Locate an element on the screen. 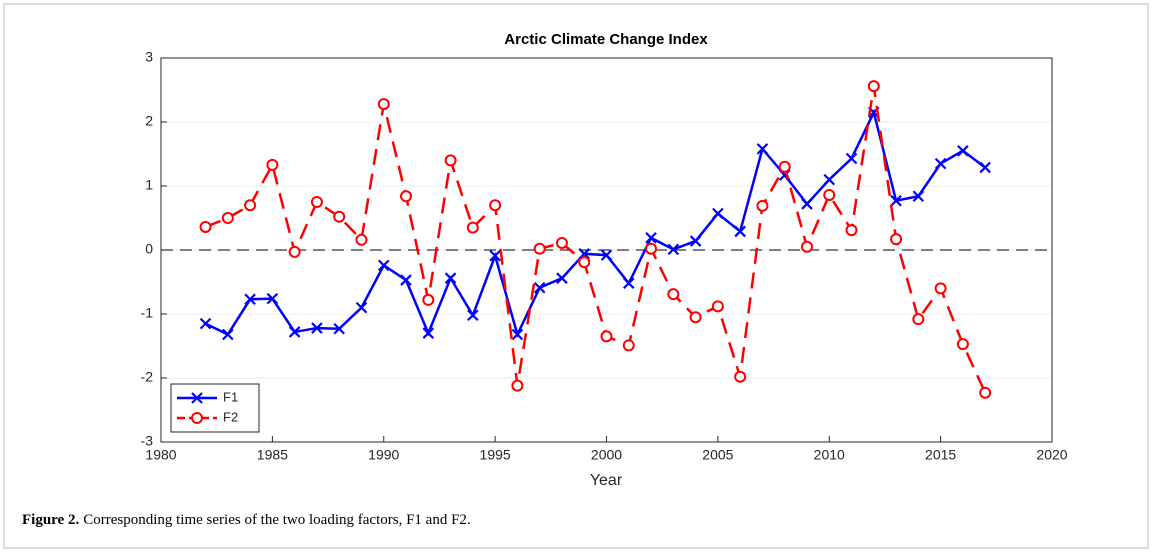 This screenshot has height=553, width=1153. x-tick-label: 2005 is located at coordinates (717, 455).